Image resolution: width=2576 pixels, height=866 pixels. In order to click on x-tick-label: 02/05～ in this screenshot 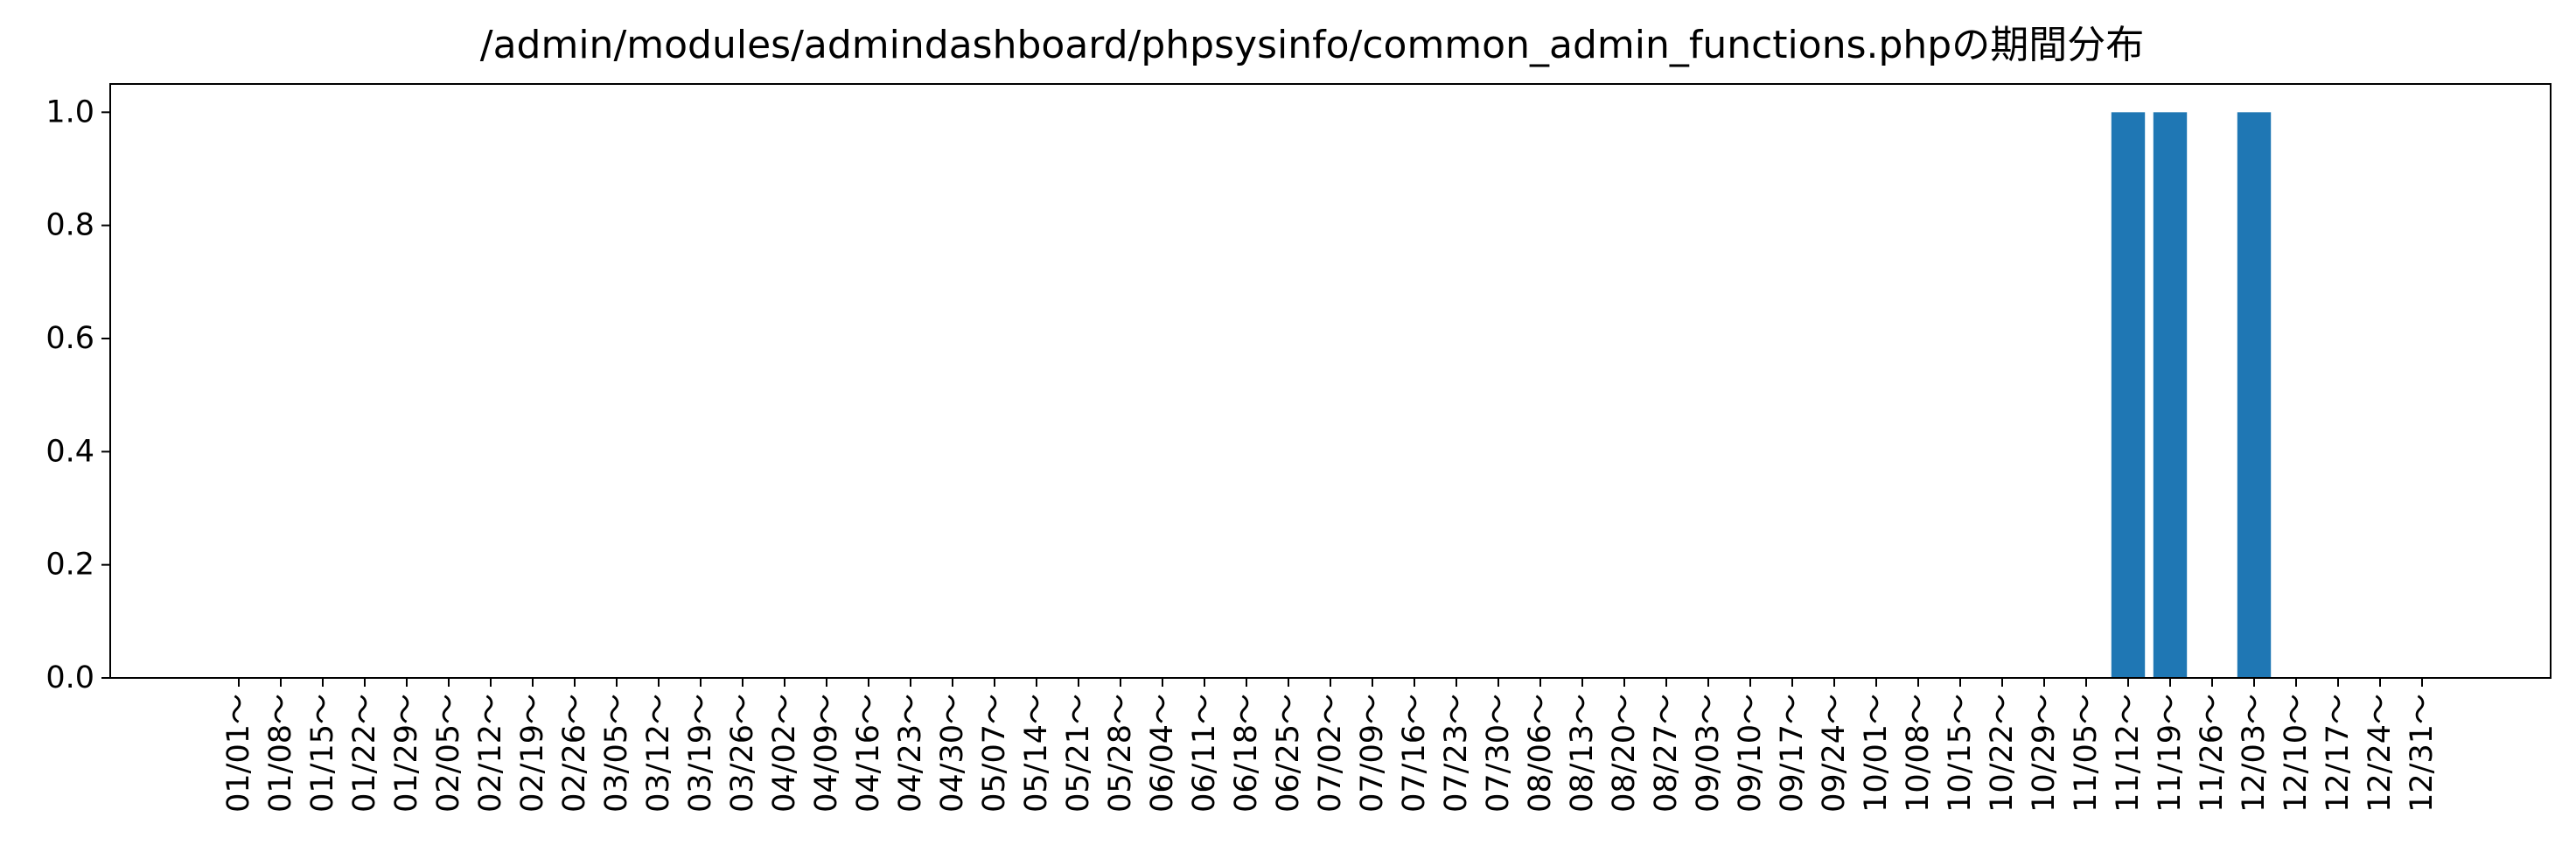, I will do `click(449, 753)`.